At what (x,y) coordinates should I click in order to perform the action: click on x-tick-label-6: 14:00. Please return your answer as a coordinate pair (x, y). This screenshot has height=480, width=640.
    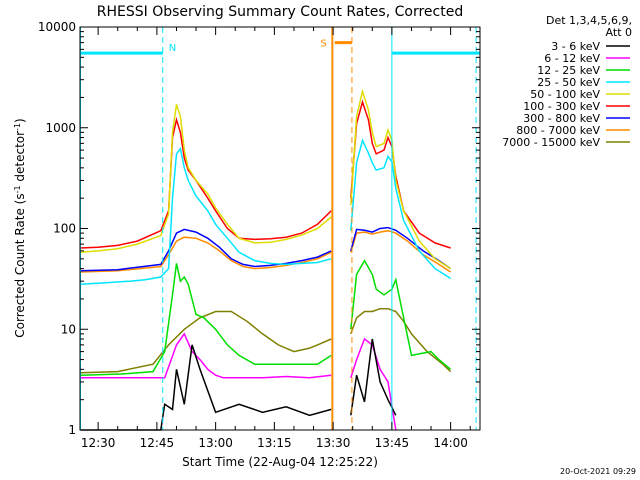
    Looking at the image, I should click on (450, 443).